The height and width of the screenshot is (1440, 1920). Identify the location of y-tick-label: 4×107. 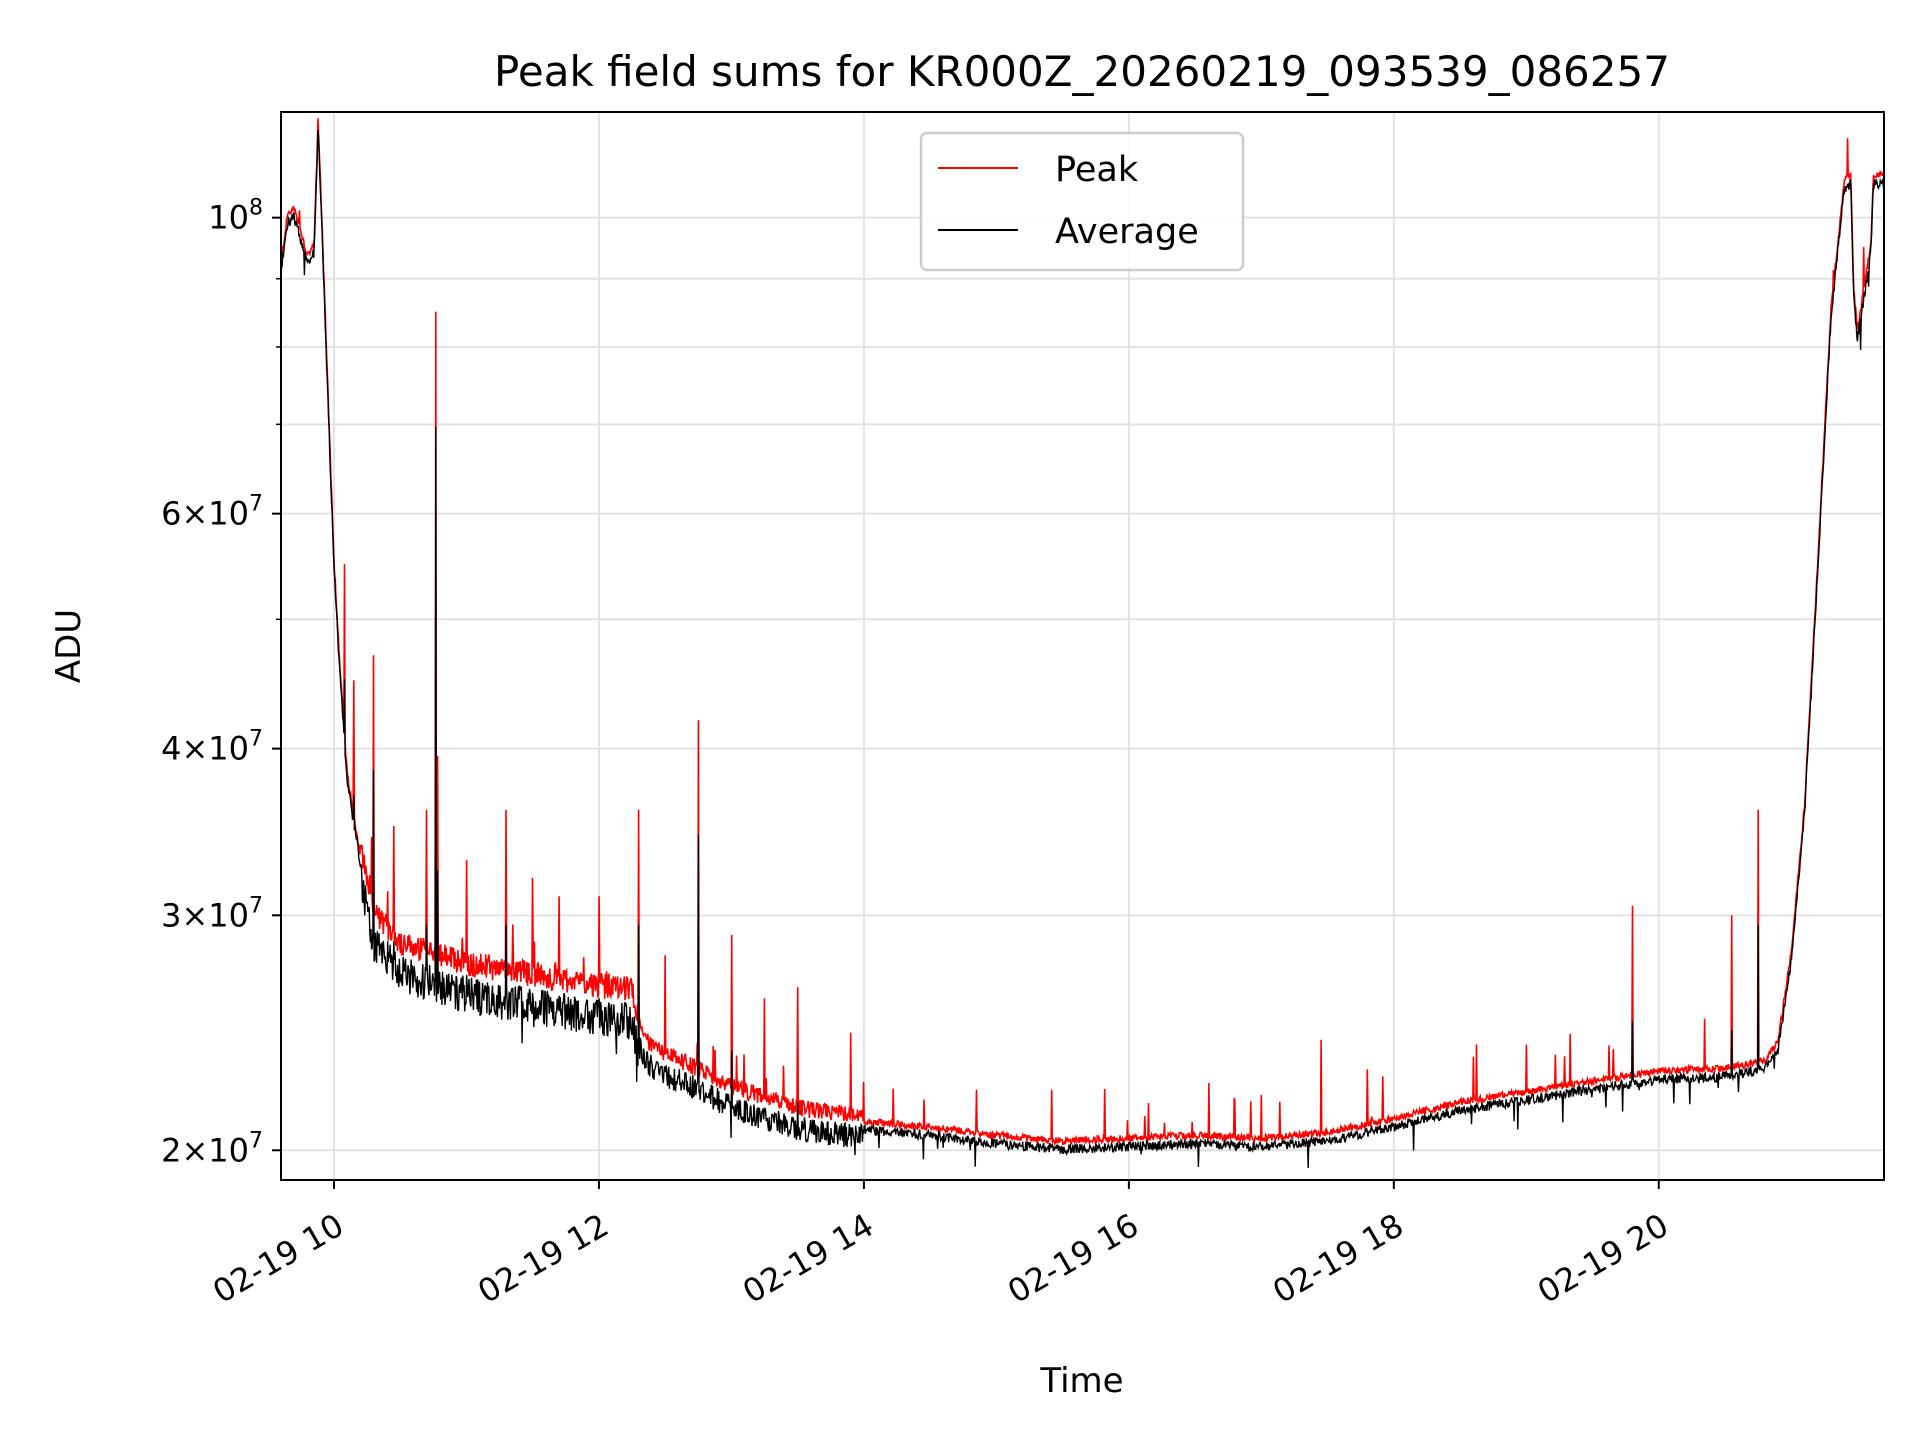
(212, 747).